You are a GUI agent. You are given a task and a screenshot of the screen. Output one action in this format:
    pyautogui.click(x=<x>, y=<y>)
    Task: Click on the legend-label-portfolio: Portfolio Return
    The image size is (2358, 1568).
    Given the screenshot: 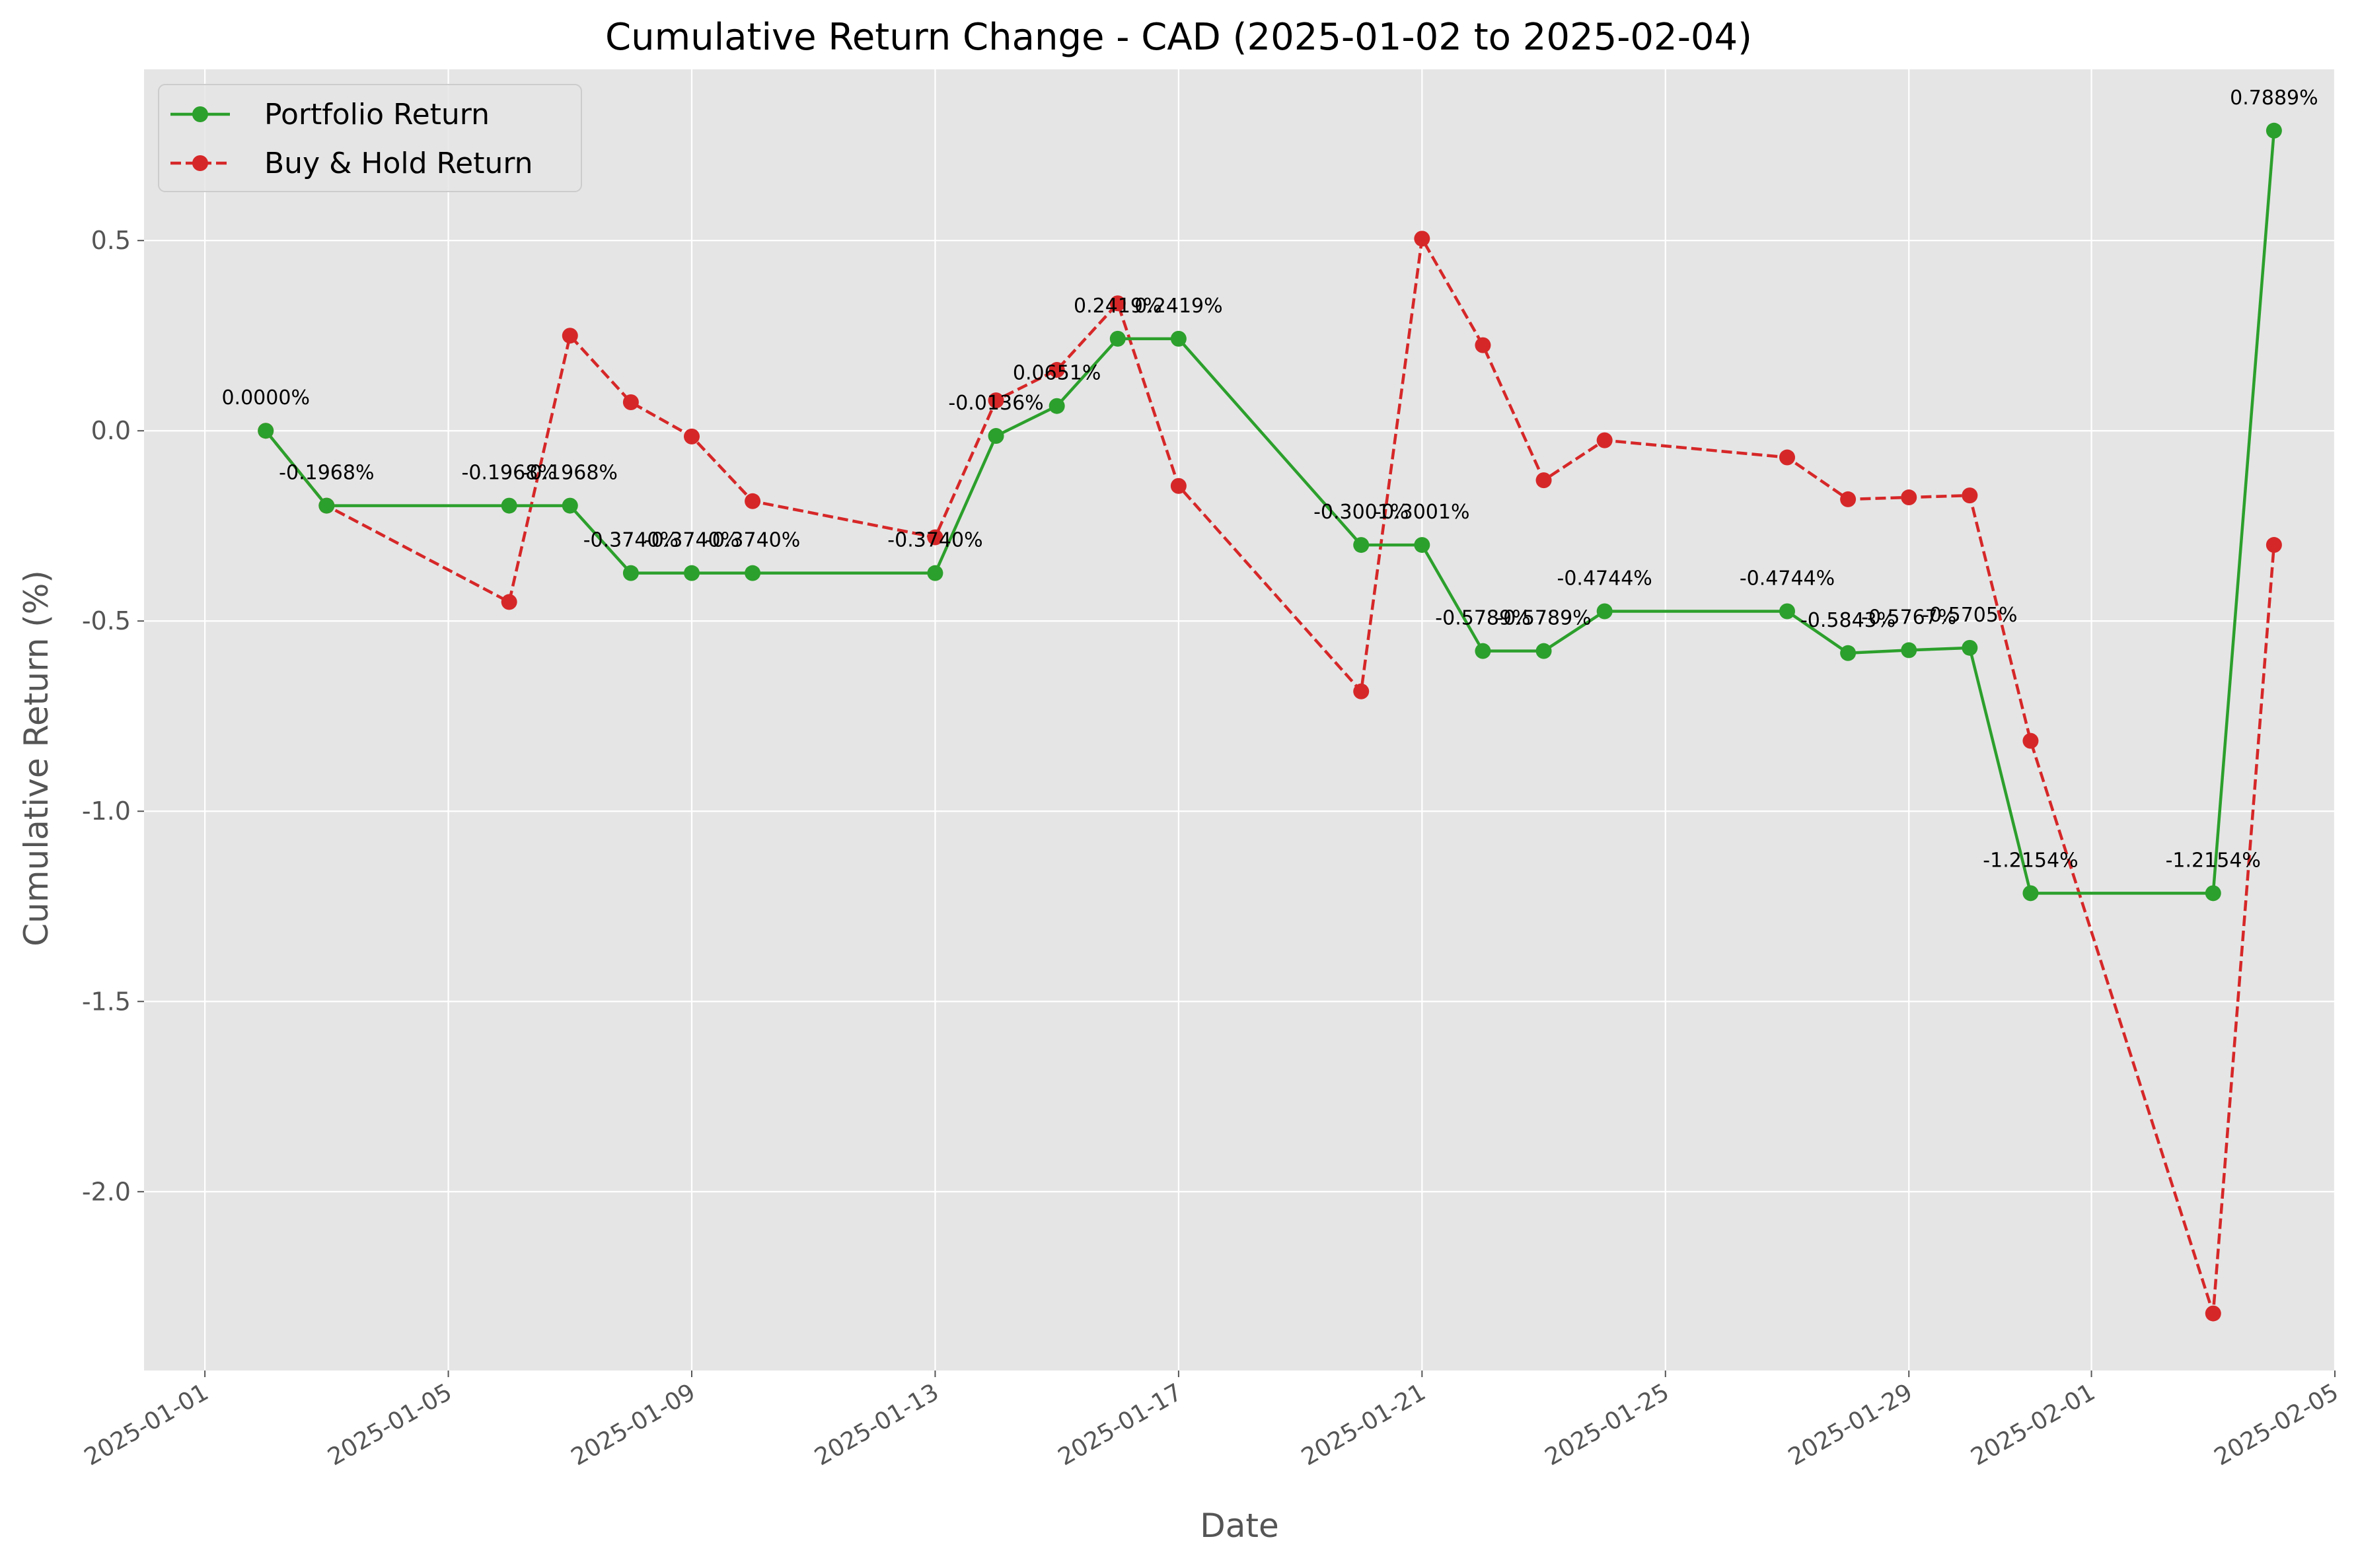 What is the action you would take?
    pyautogui.click(x=377, y=114)
    